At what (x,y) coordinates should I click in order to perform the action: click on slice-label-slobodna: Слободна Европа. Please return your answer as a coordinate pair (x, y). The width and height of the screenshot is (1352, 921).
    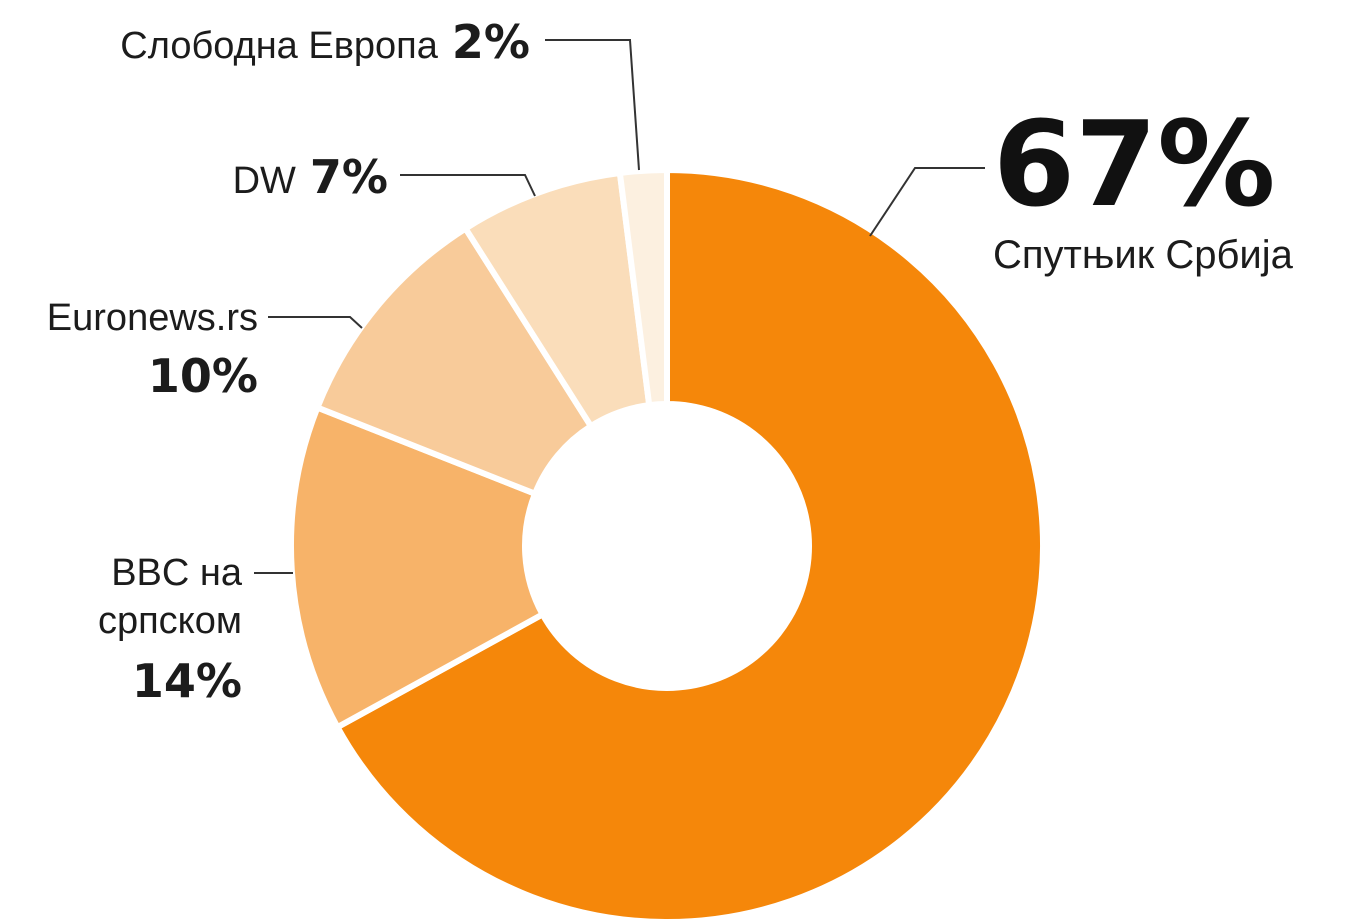
    Looking at the image, I should click on (279, 46).